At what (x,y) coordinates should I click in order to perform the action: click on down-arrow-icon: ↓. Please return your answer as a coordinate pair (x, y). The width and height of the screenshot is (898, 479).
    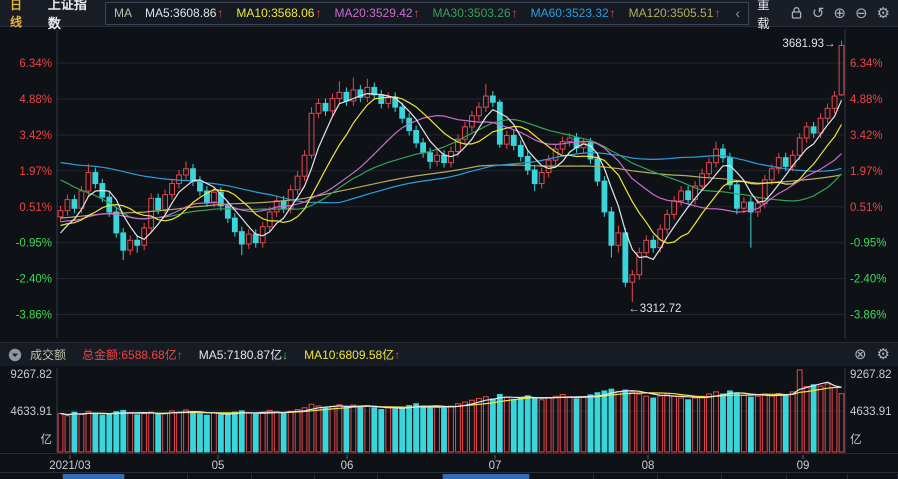
    Looking at the image, I should click on (285, 355).